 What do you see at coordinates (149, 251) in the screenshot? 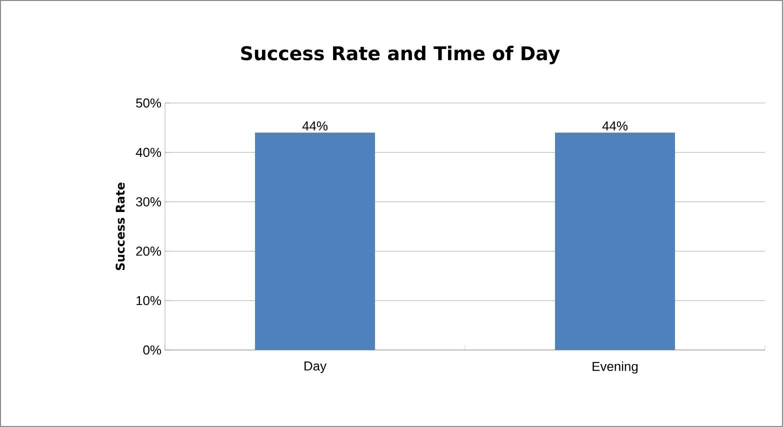
I see `y-tick-label: 20%` at bounding box center [149, 251].